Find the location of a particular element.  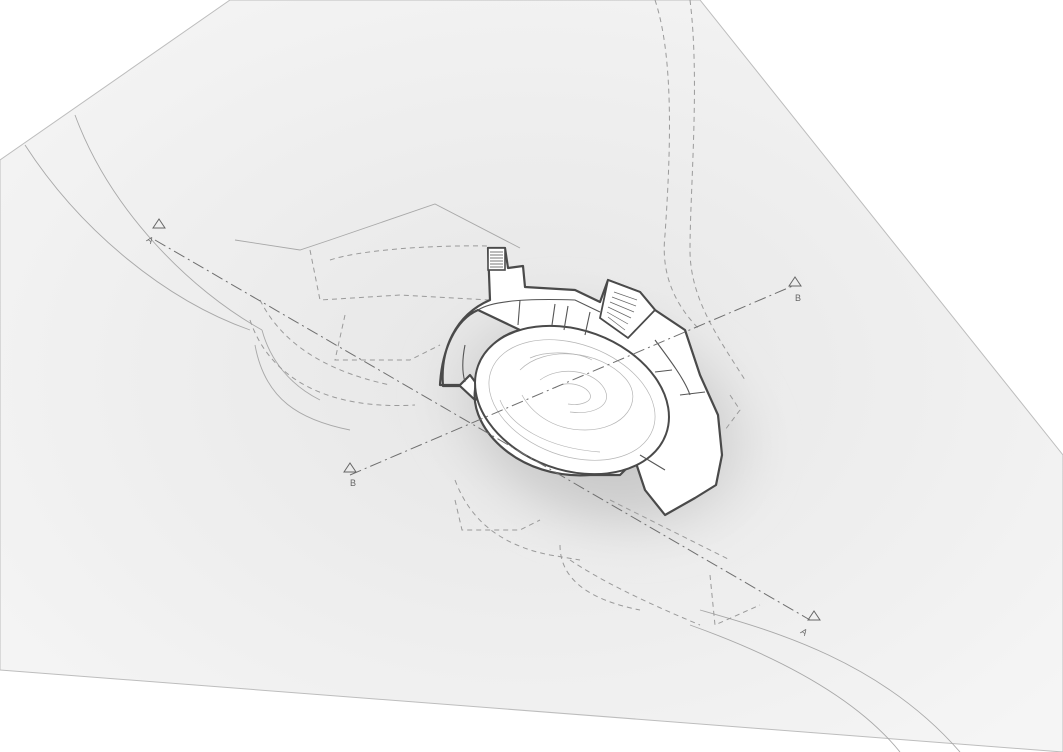

room-partitions is located at coordinates (584, 384).